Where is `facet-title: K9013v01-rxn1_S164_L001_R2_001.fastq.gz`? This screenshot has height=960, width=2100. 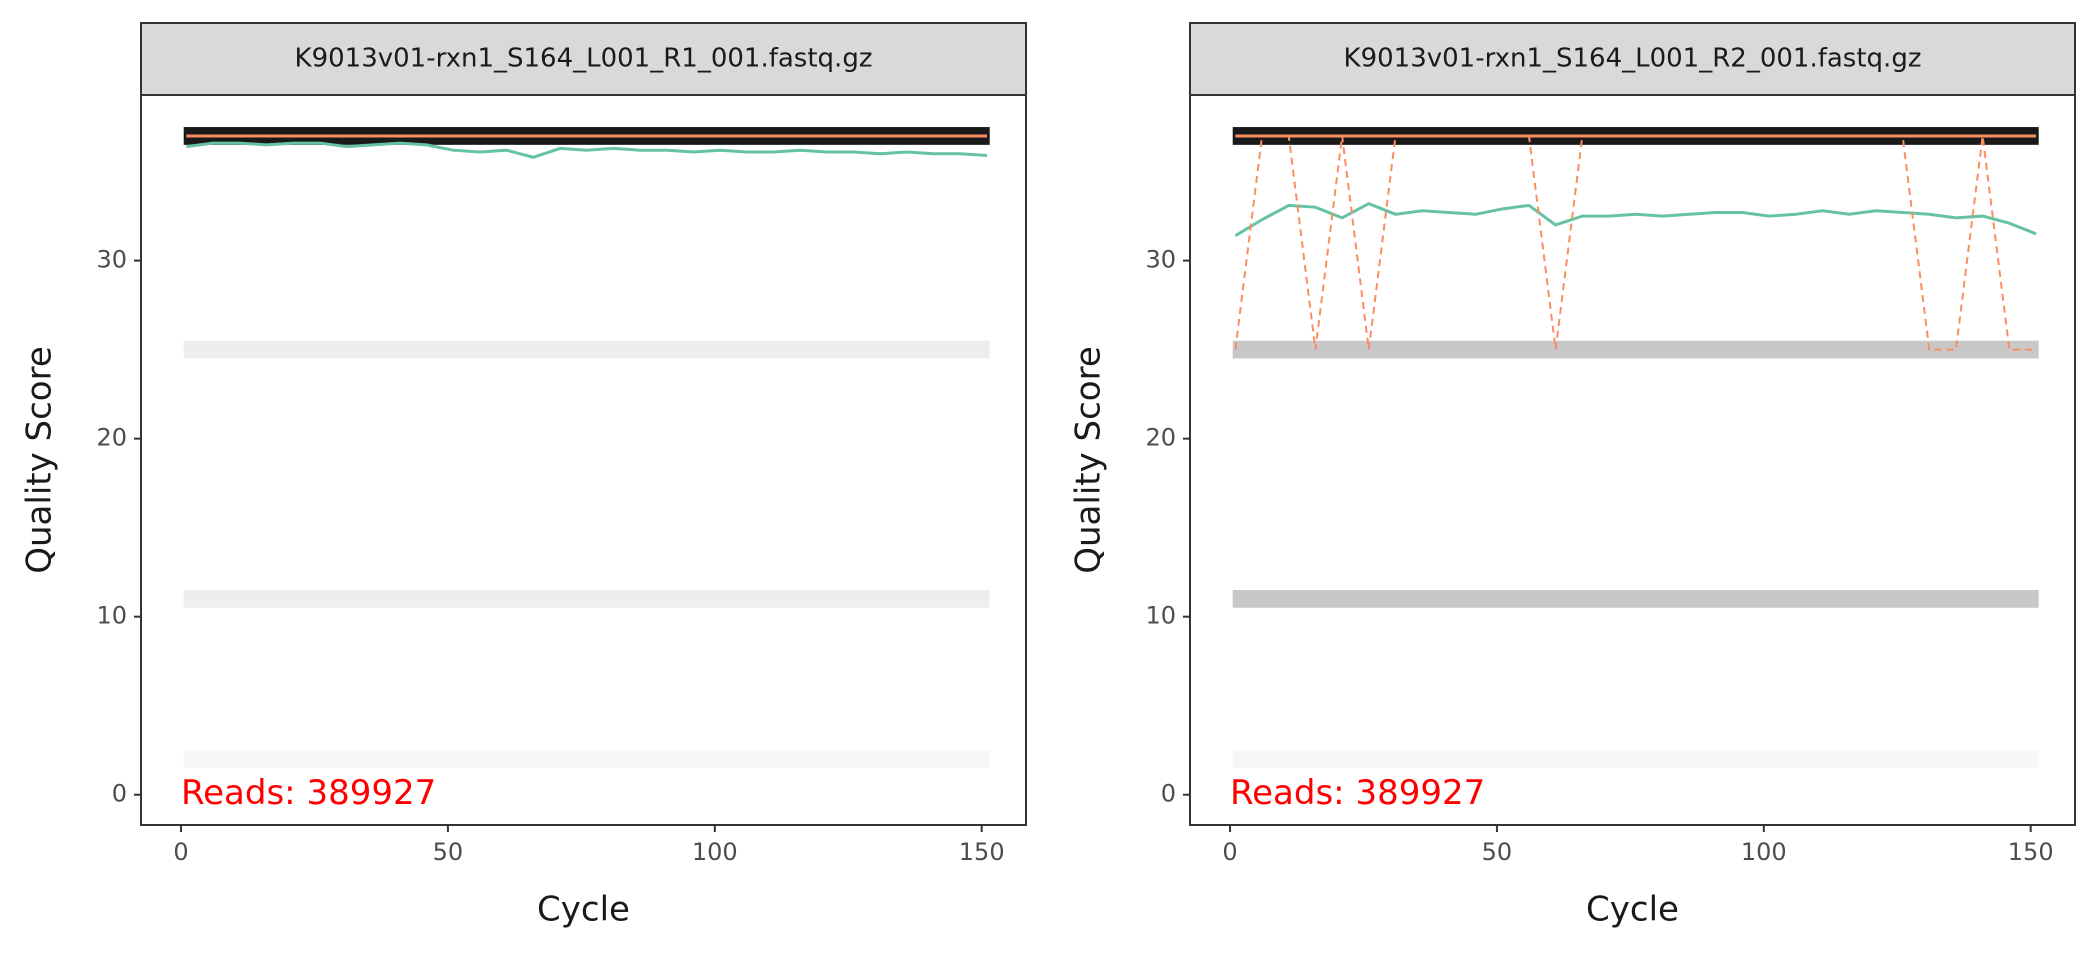 facet-title: K9013v01-rxn1_S164_L001_R2_001.fastq.gz is located at coordinates (1633, 59).